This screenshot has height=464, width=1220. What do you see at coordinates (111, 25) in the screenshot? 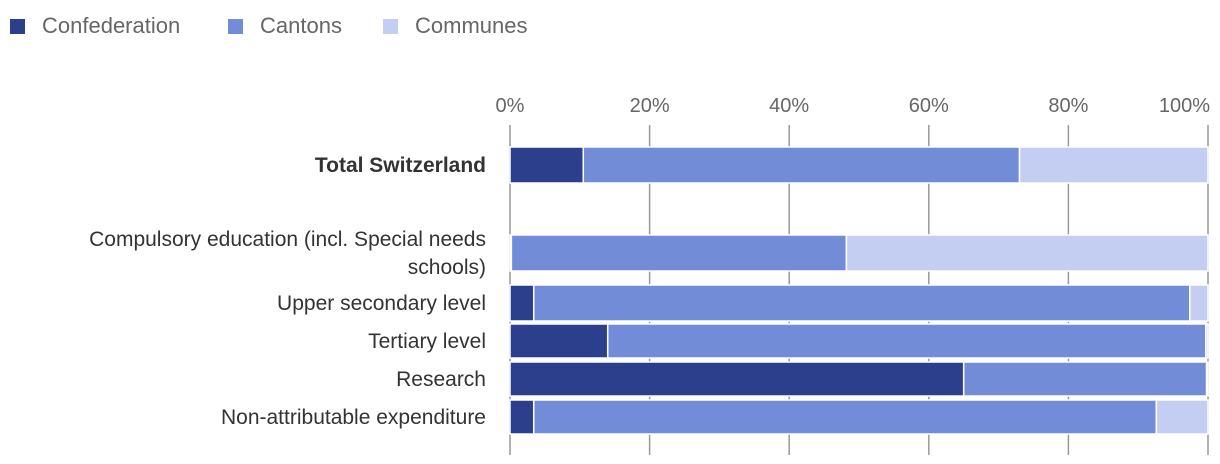
I see `legend-label-confederation: Confederation` at bounding box center [111, 25].